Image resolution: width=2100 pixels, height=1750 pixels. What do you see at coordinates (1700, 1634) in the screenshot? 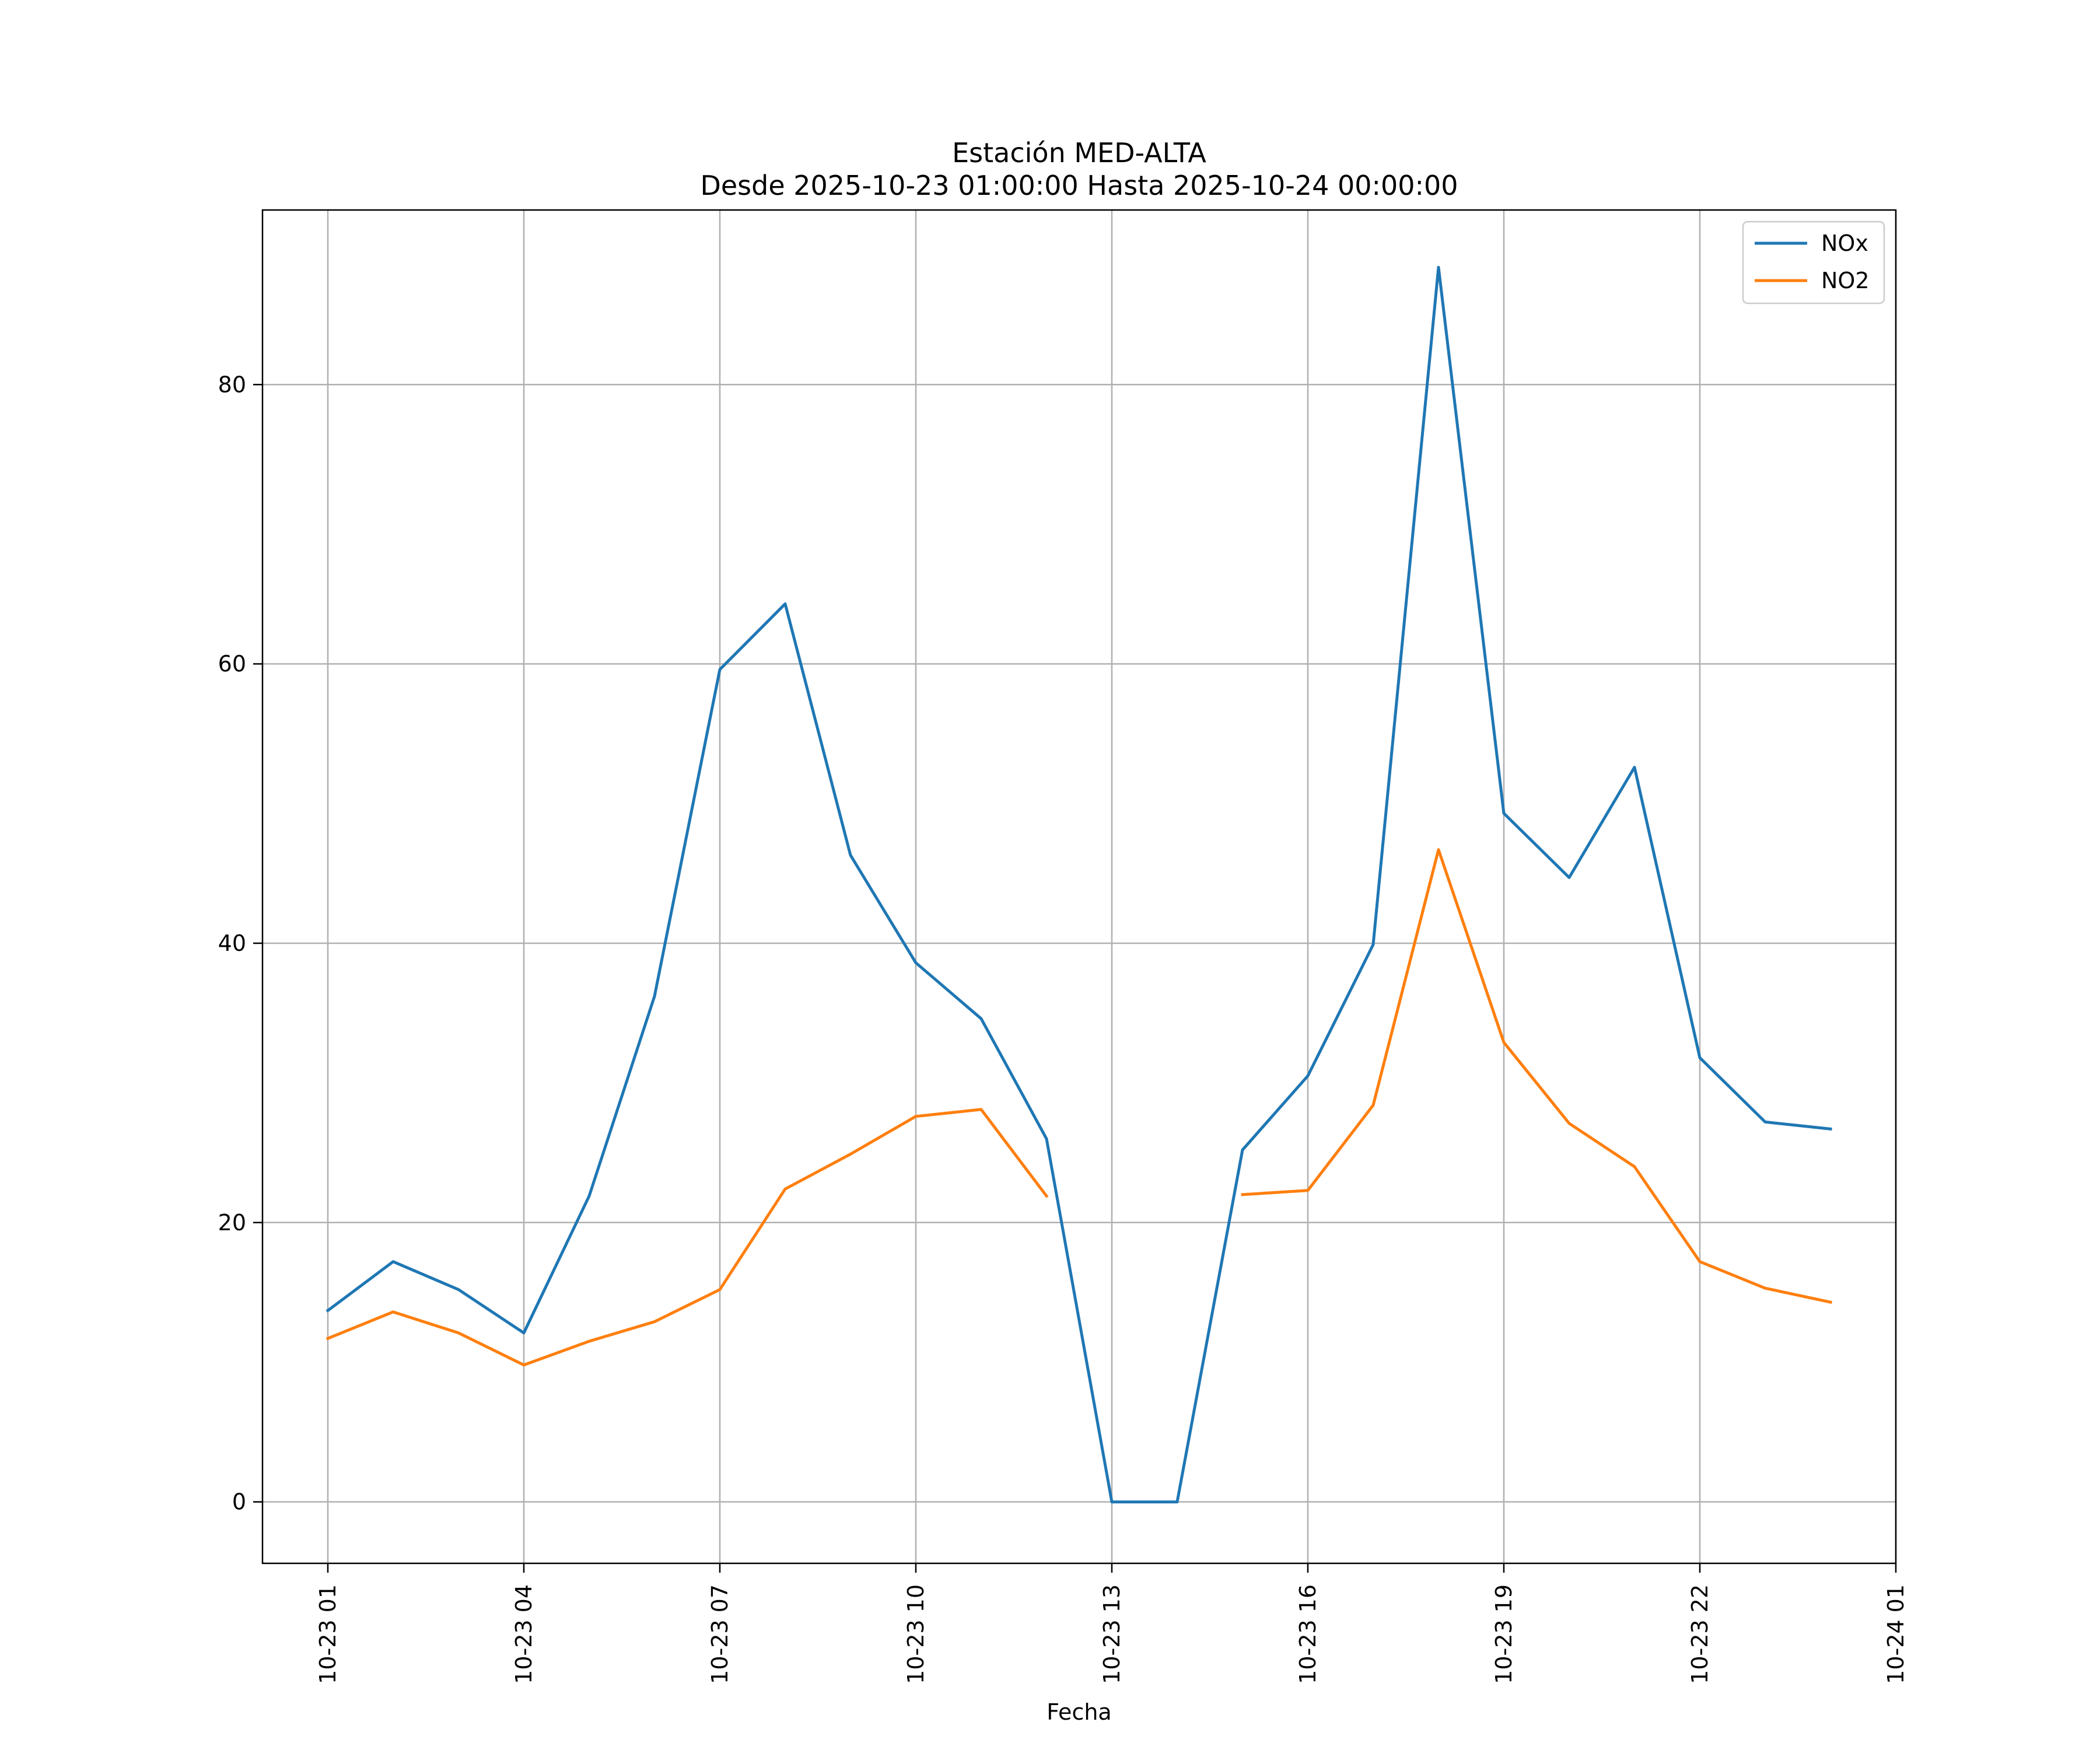
I see `x-tick-label: 10-23 22` at bounding box center [1700, 1634].